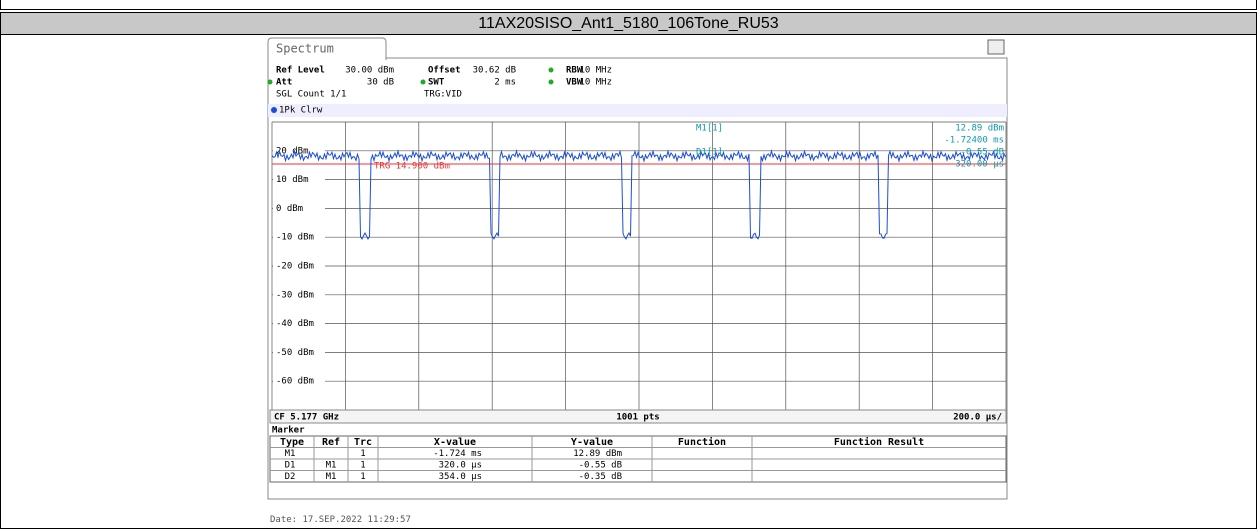 Image resolution: width=1259 pixels, height=529 pixels. I want to click on setting-name: Ref Level, so click(300, 71).